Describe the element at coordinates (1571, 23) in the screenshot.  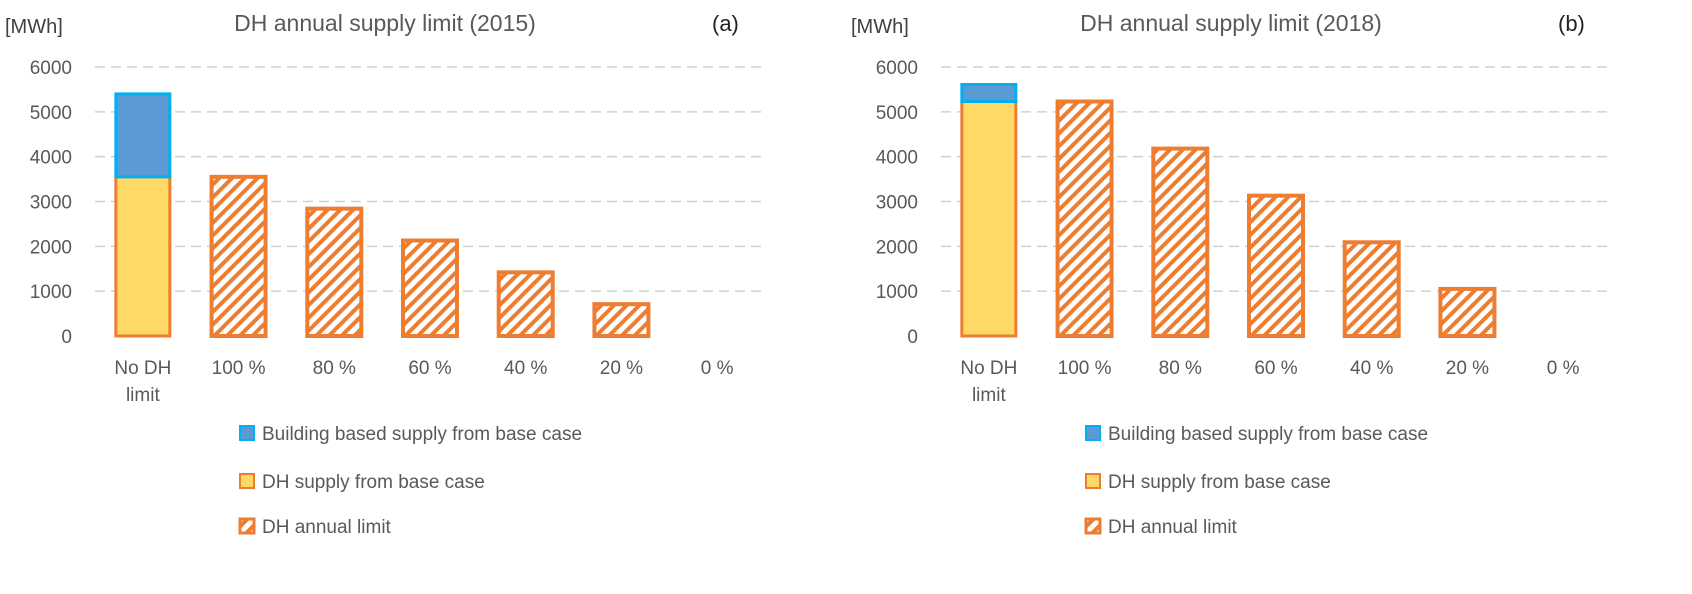
I see `panel-label: (b)` at that location.